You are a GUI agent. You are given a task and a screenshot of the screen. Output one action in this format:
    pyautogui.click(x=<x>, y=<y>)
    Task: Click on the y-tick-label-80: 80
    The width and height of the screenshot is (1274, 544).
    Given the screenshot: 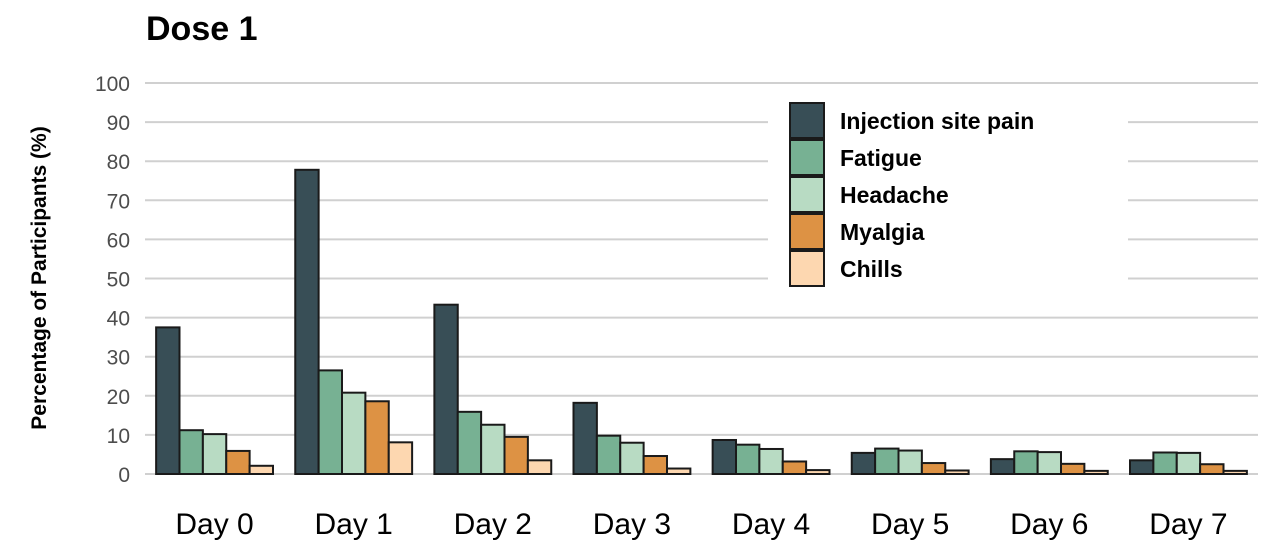 What is the action you would take?
    pyautogui.click(x=118, y=162)
    